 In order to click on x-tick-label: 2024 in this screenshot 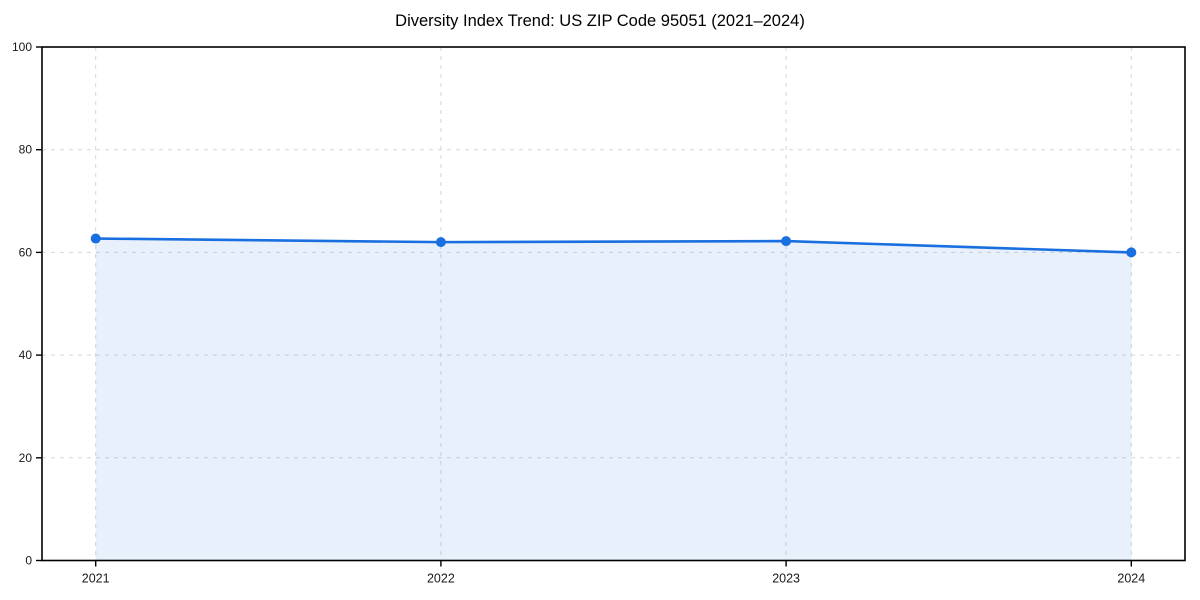, I will do `click(1131, 579)`.